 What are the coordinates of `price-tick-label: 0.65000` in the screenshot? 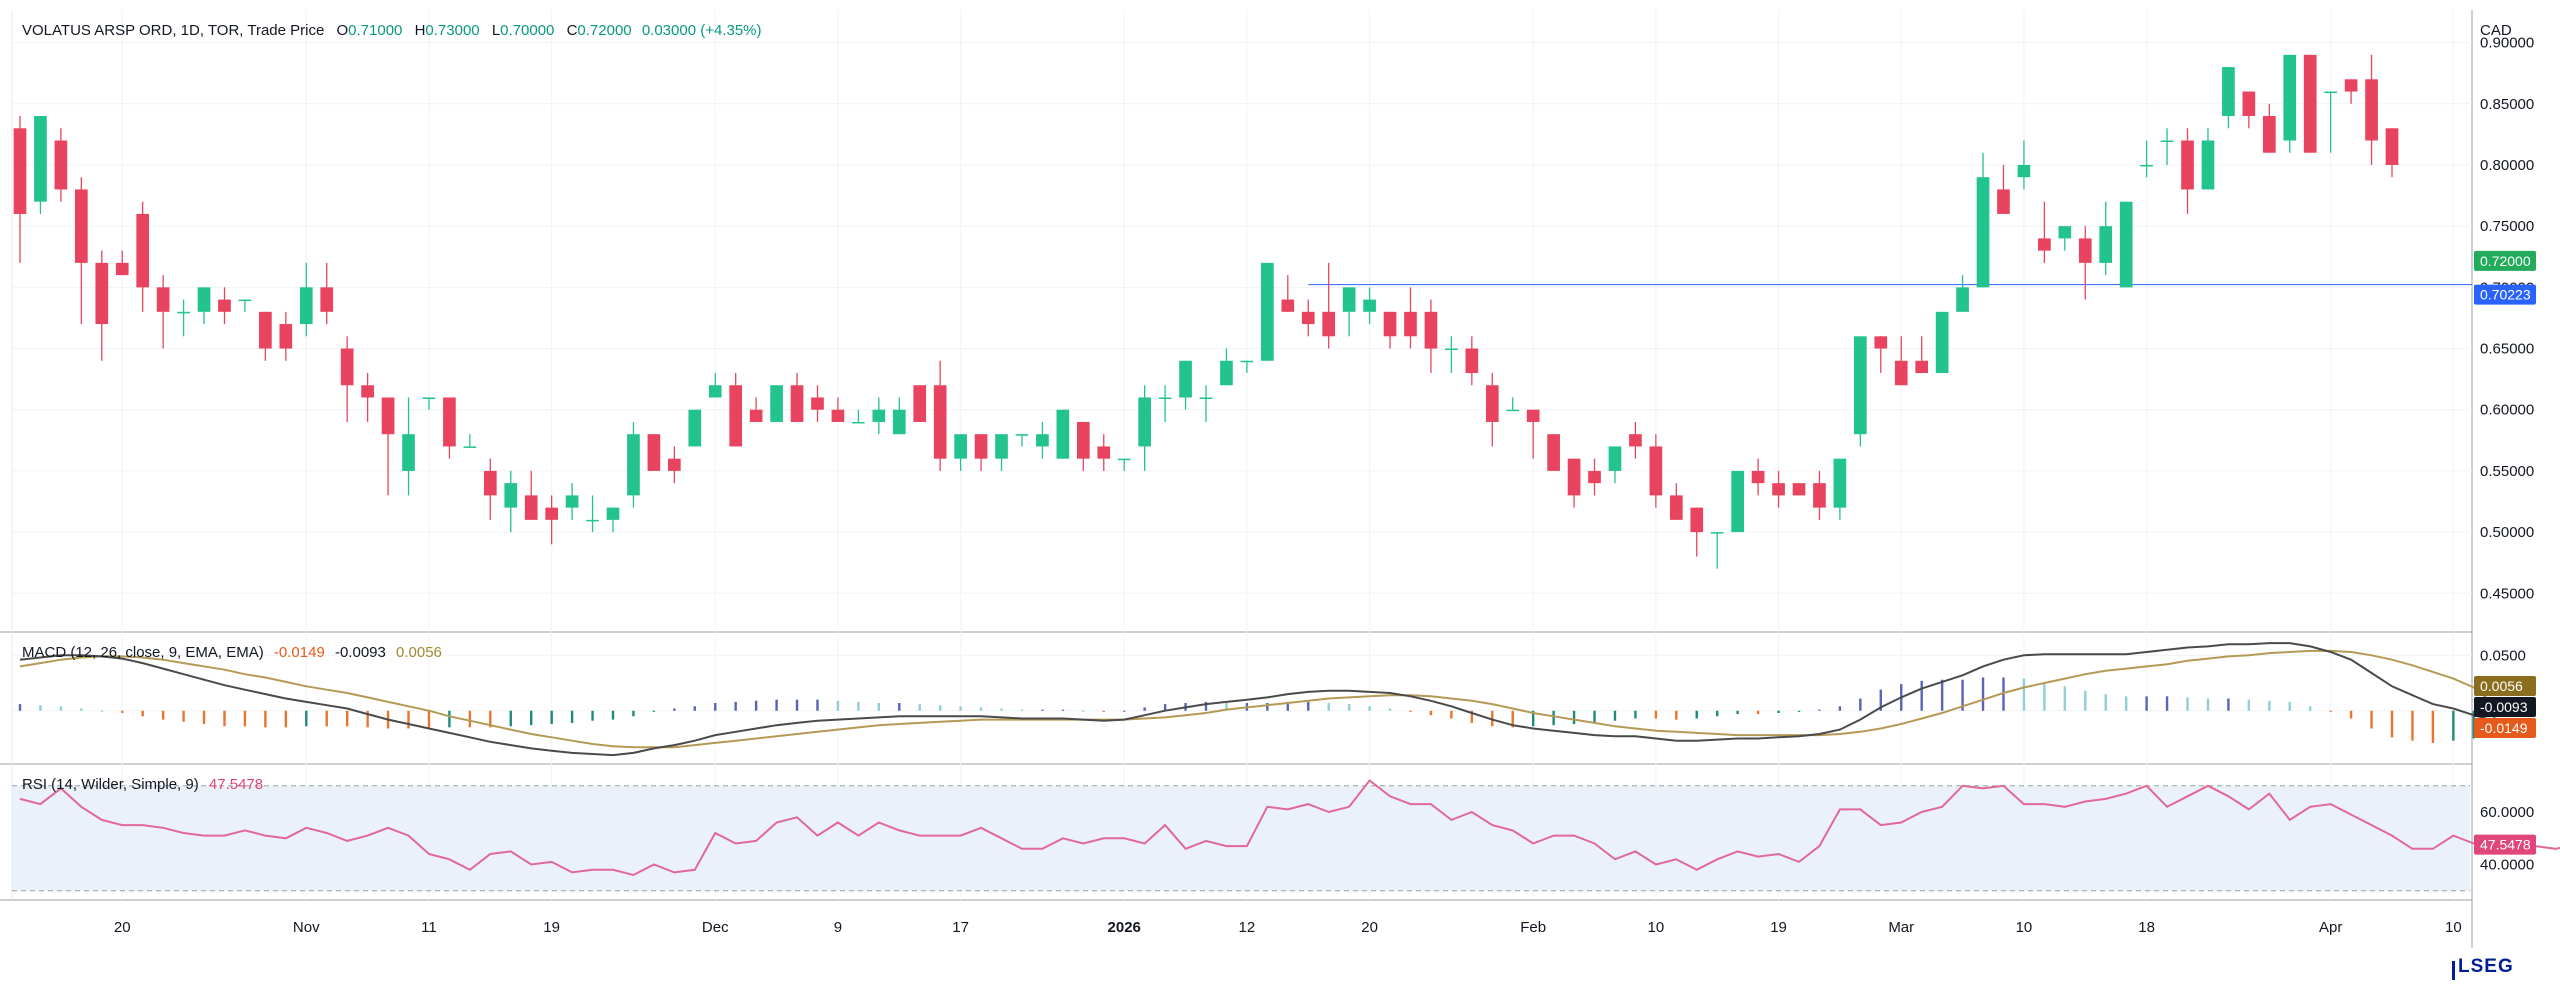 It's located at (2507, 349).